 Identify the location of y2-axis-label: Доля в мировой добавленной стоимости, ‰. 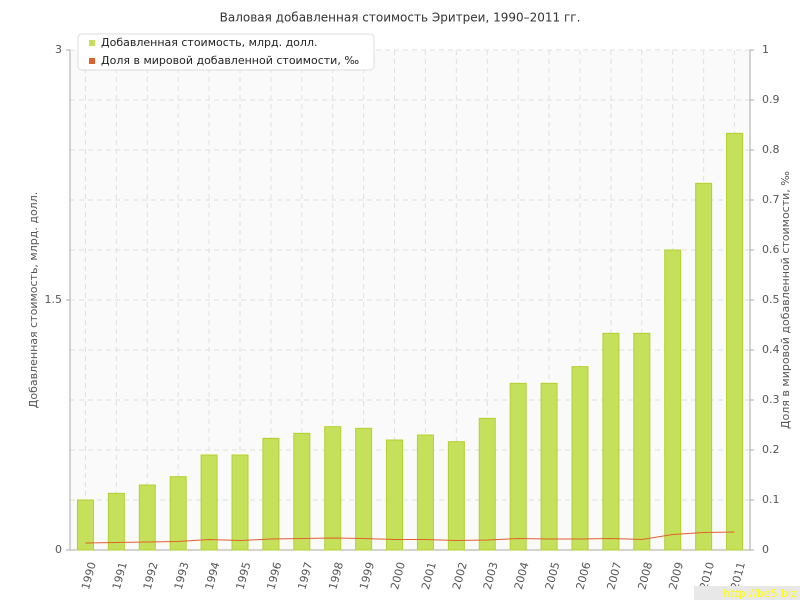
(785, 300).